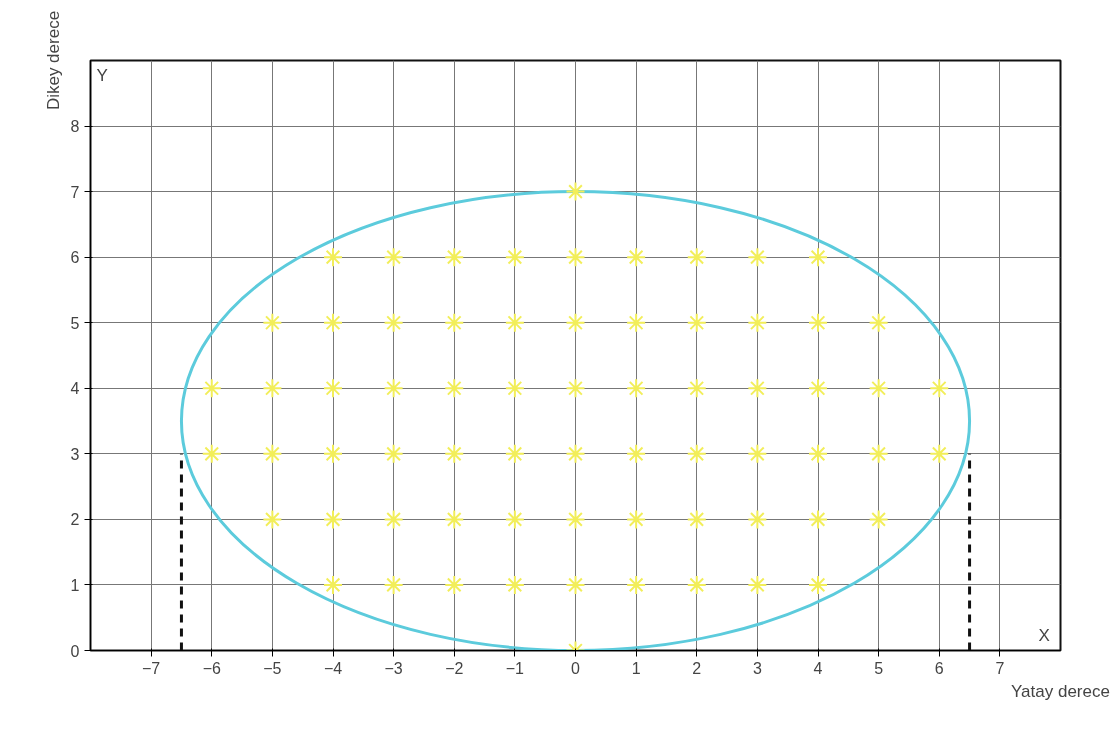 This screenshot has width=1120, height=756. What do you see at coordinates (333, 668) in the screenshot?
I see `x-tick-label: −4` at bounding box center [333, 668].